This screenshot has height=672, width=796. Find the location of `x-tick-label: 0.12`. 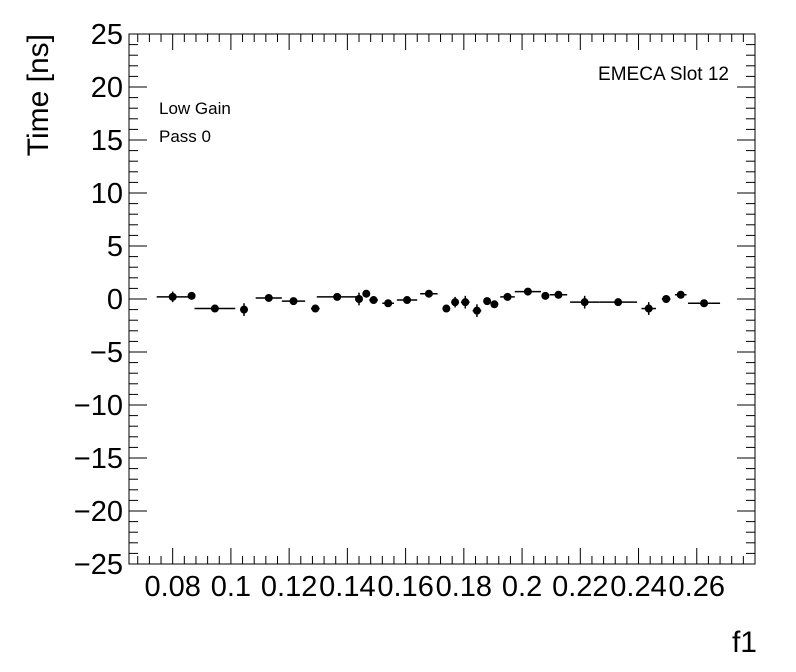

x-tick-label: 0.12 is located at coordinates (289, 587).